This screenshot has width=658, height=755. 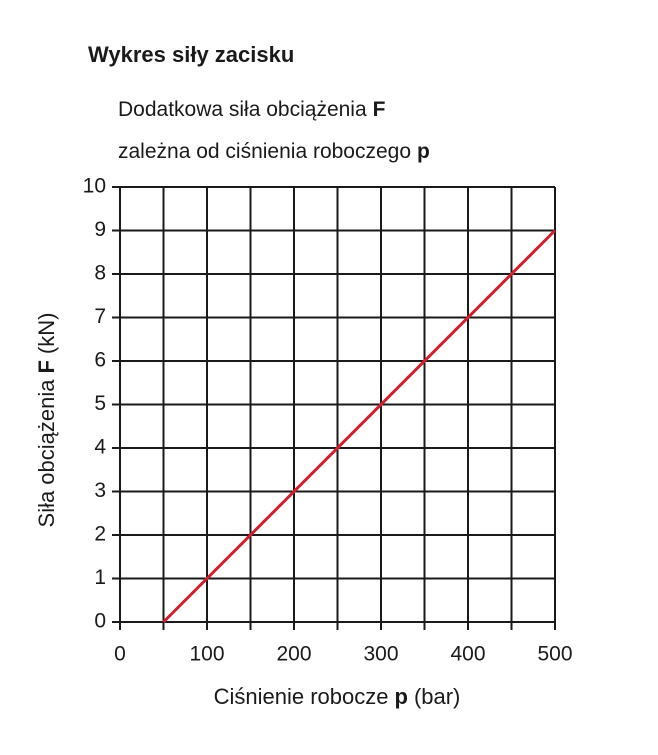 I want to click on y-tick-label: 7, so click(x=100, y=316).